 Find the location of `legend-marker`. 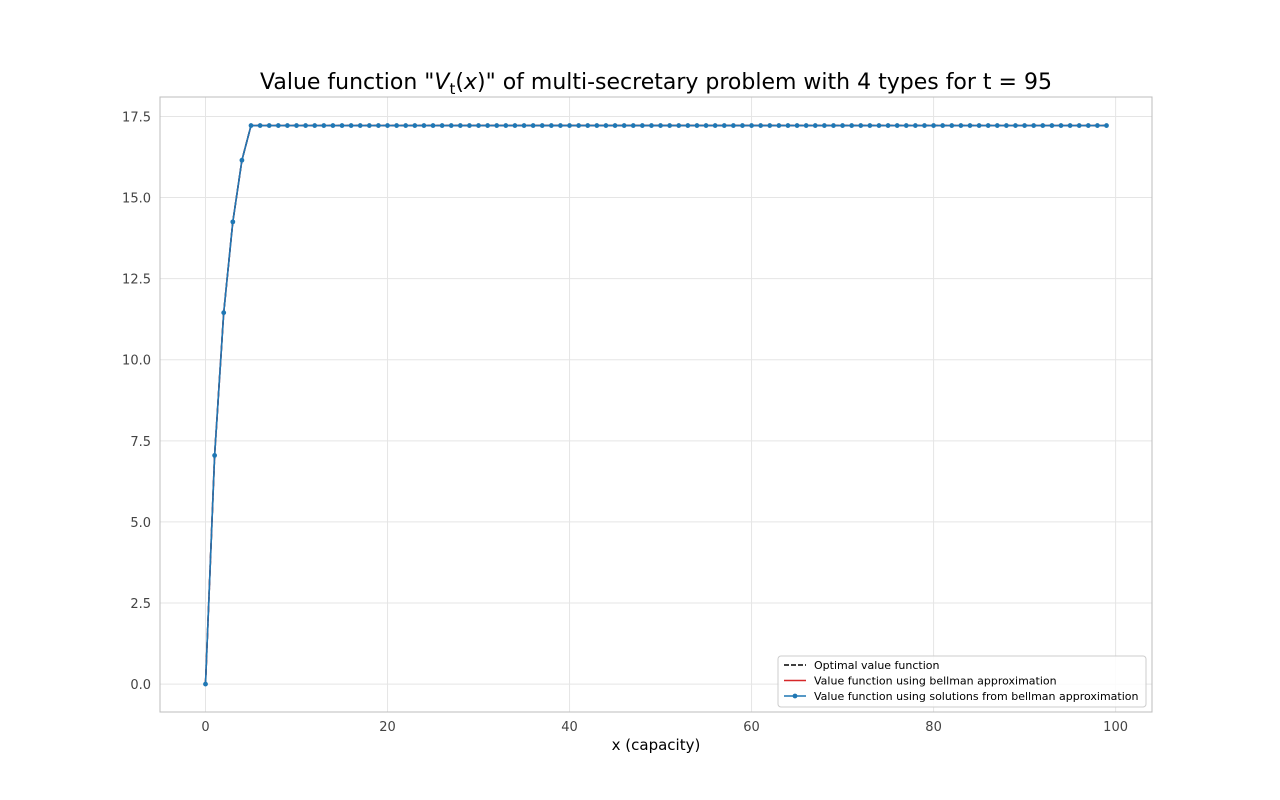

legend-marker is located at coordinates (795, 696).